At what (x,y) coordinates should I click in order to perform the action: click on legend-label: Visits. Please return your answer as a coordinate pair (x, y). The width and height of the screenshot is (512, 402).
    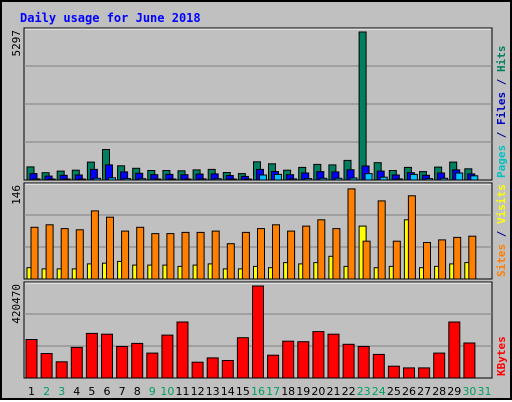
    Looking at the image, I should click on (501, 204).